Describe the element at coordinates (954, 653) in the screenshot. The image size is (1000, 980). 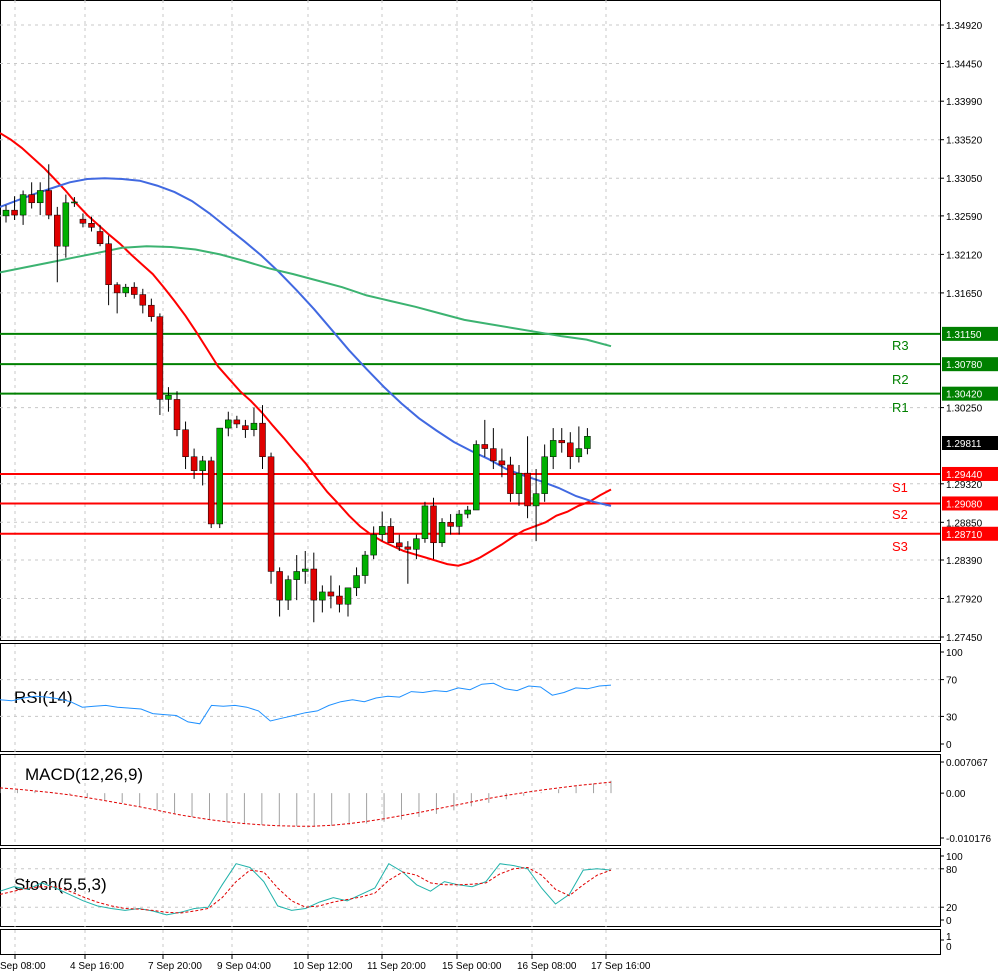
I see `rsi-tick-label: 100` at that location.